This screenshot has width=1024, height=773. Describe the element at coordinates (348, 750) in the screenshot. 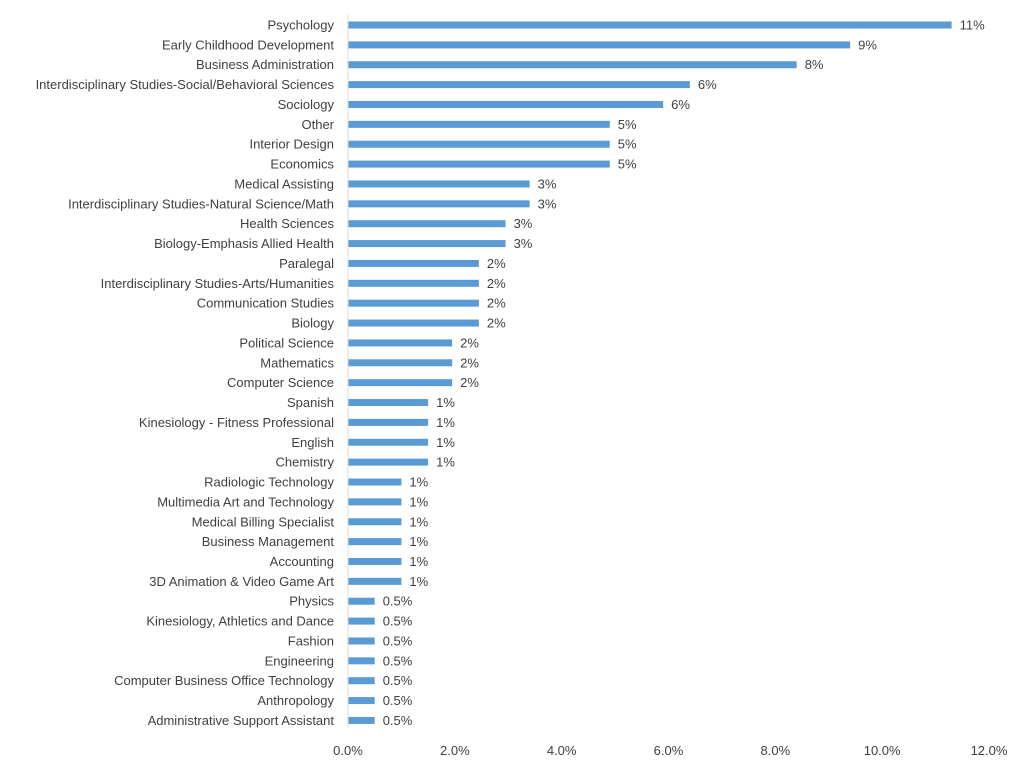

I see `x-tick-label: 0.0%` at that location.